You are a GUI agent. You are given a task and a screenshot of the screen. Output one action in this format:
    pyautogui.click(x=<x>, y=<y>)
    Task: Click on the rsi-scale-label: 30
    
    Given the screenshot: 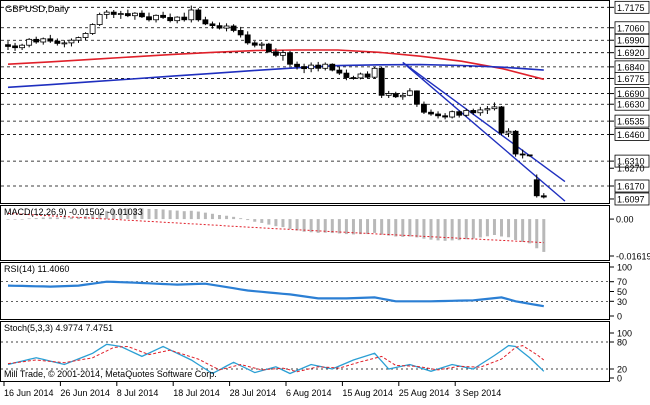 What is the action you would take?
    pyautogui.click(x=622, y=302)
    